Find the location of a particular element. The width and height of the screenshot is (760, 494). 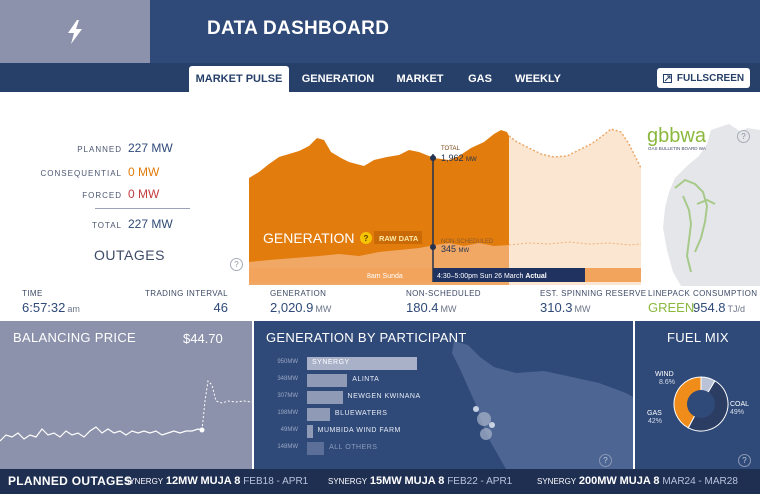

ticker-dates: FEB18 - APR1 is located at coordinates (276, 481).